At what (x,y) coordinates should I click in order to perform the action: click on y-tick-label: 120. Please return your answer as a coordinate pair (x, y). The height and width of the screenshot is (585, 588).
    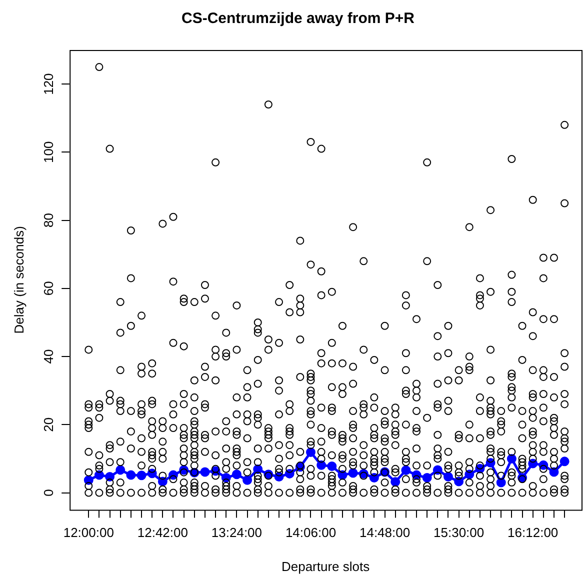
    Looking at the image, I should click on (48, 84).